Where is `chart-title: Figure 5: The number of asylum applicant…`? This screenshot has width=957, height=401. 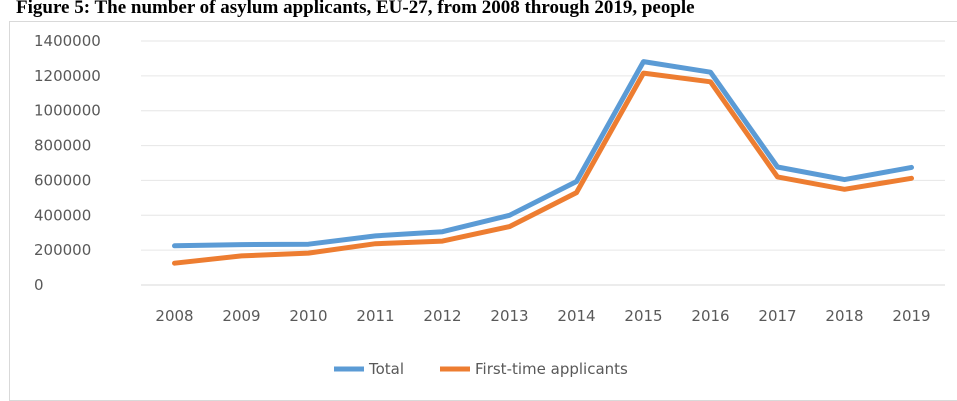 chart-title: Figure 5: The number of asylum applicant… is located at coordinates (355, 9).